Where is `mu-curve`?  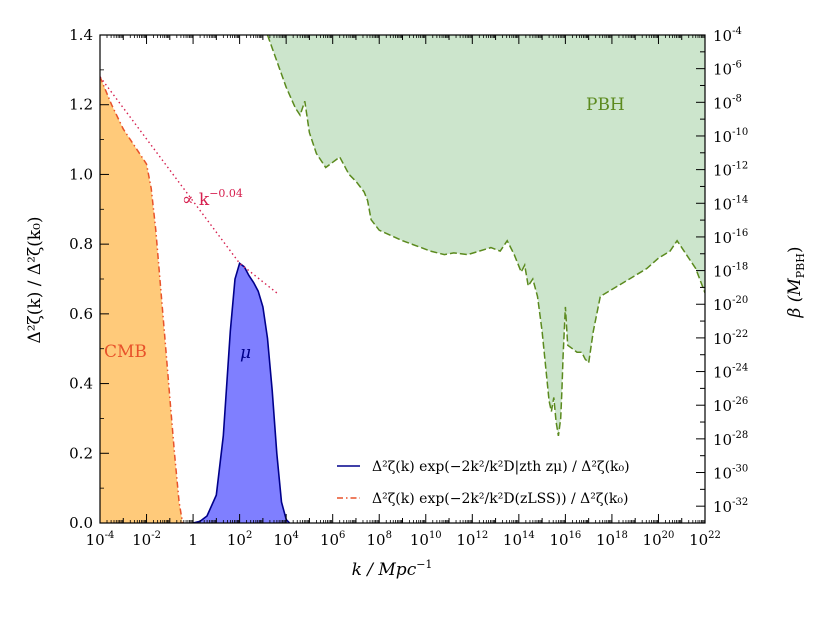
mu-curve is located at coordinates (241, 392).